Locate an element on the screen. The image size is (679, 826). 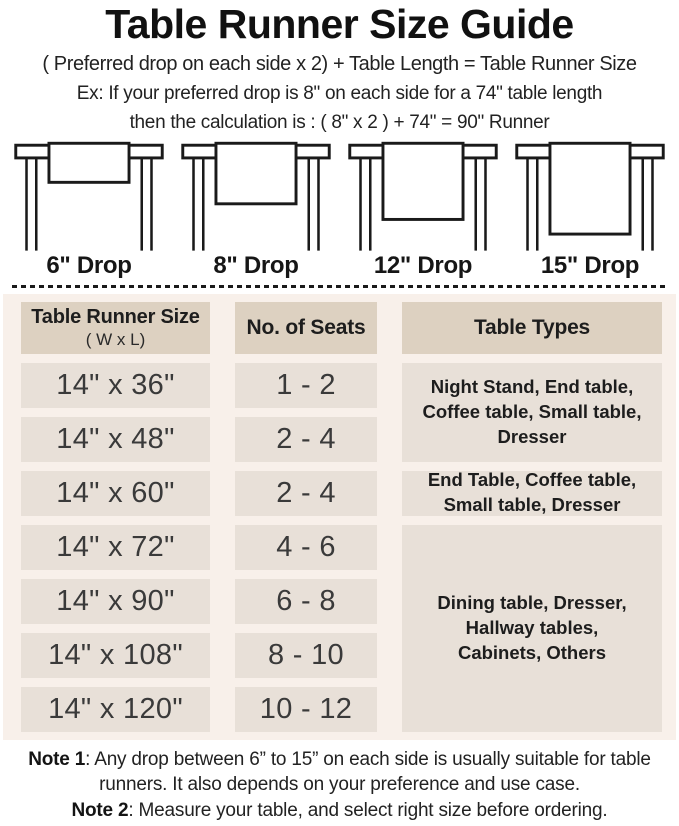
runner-size-cell: 14" x 60" is located at coordinates (115, 493).